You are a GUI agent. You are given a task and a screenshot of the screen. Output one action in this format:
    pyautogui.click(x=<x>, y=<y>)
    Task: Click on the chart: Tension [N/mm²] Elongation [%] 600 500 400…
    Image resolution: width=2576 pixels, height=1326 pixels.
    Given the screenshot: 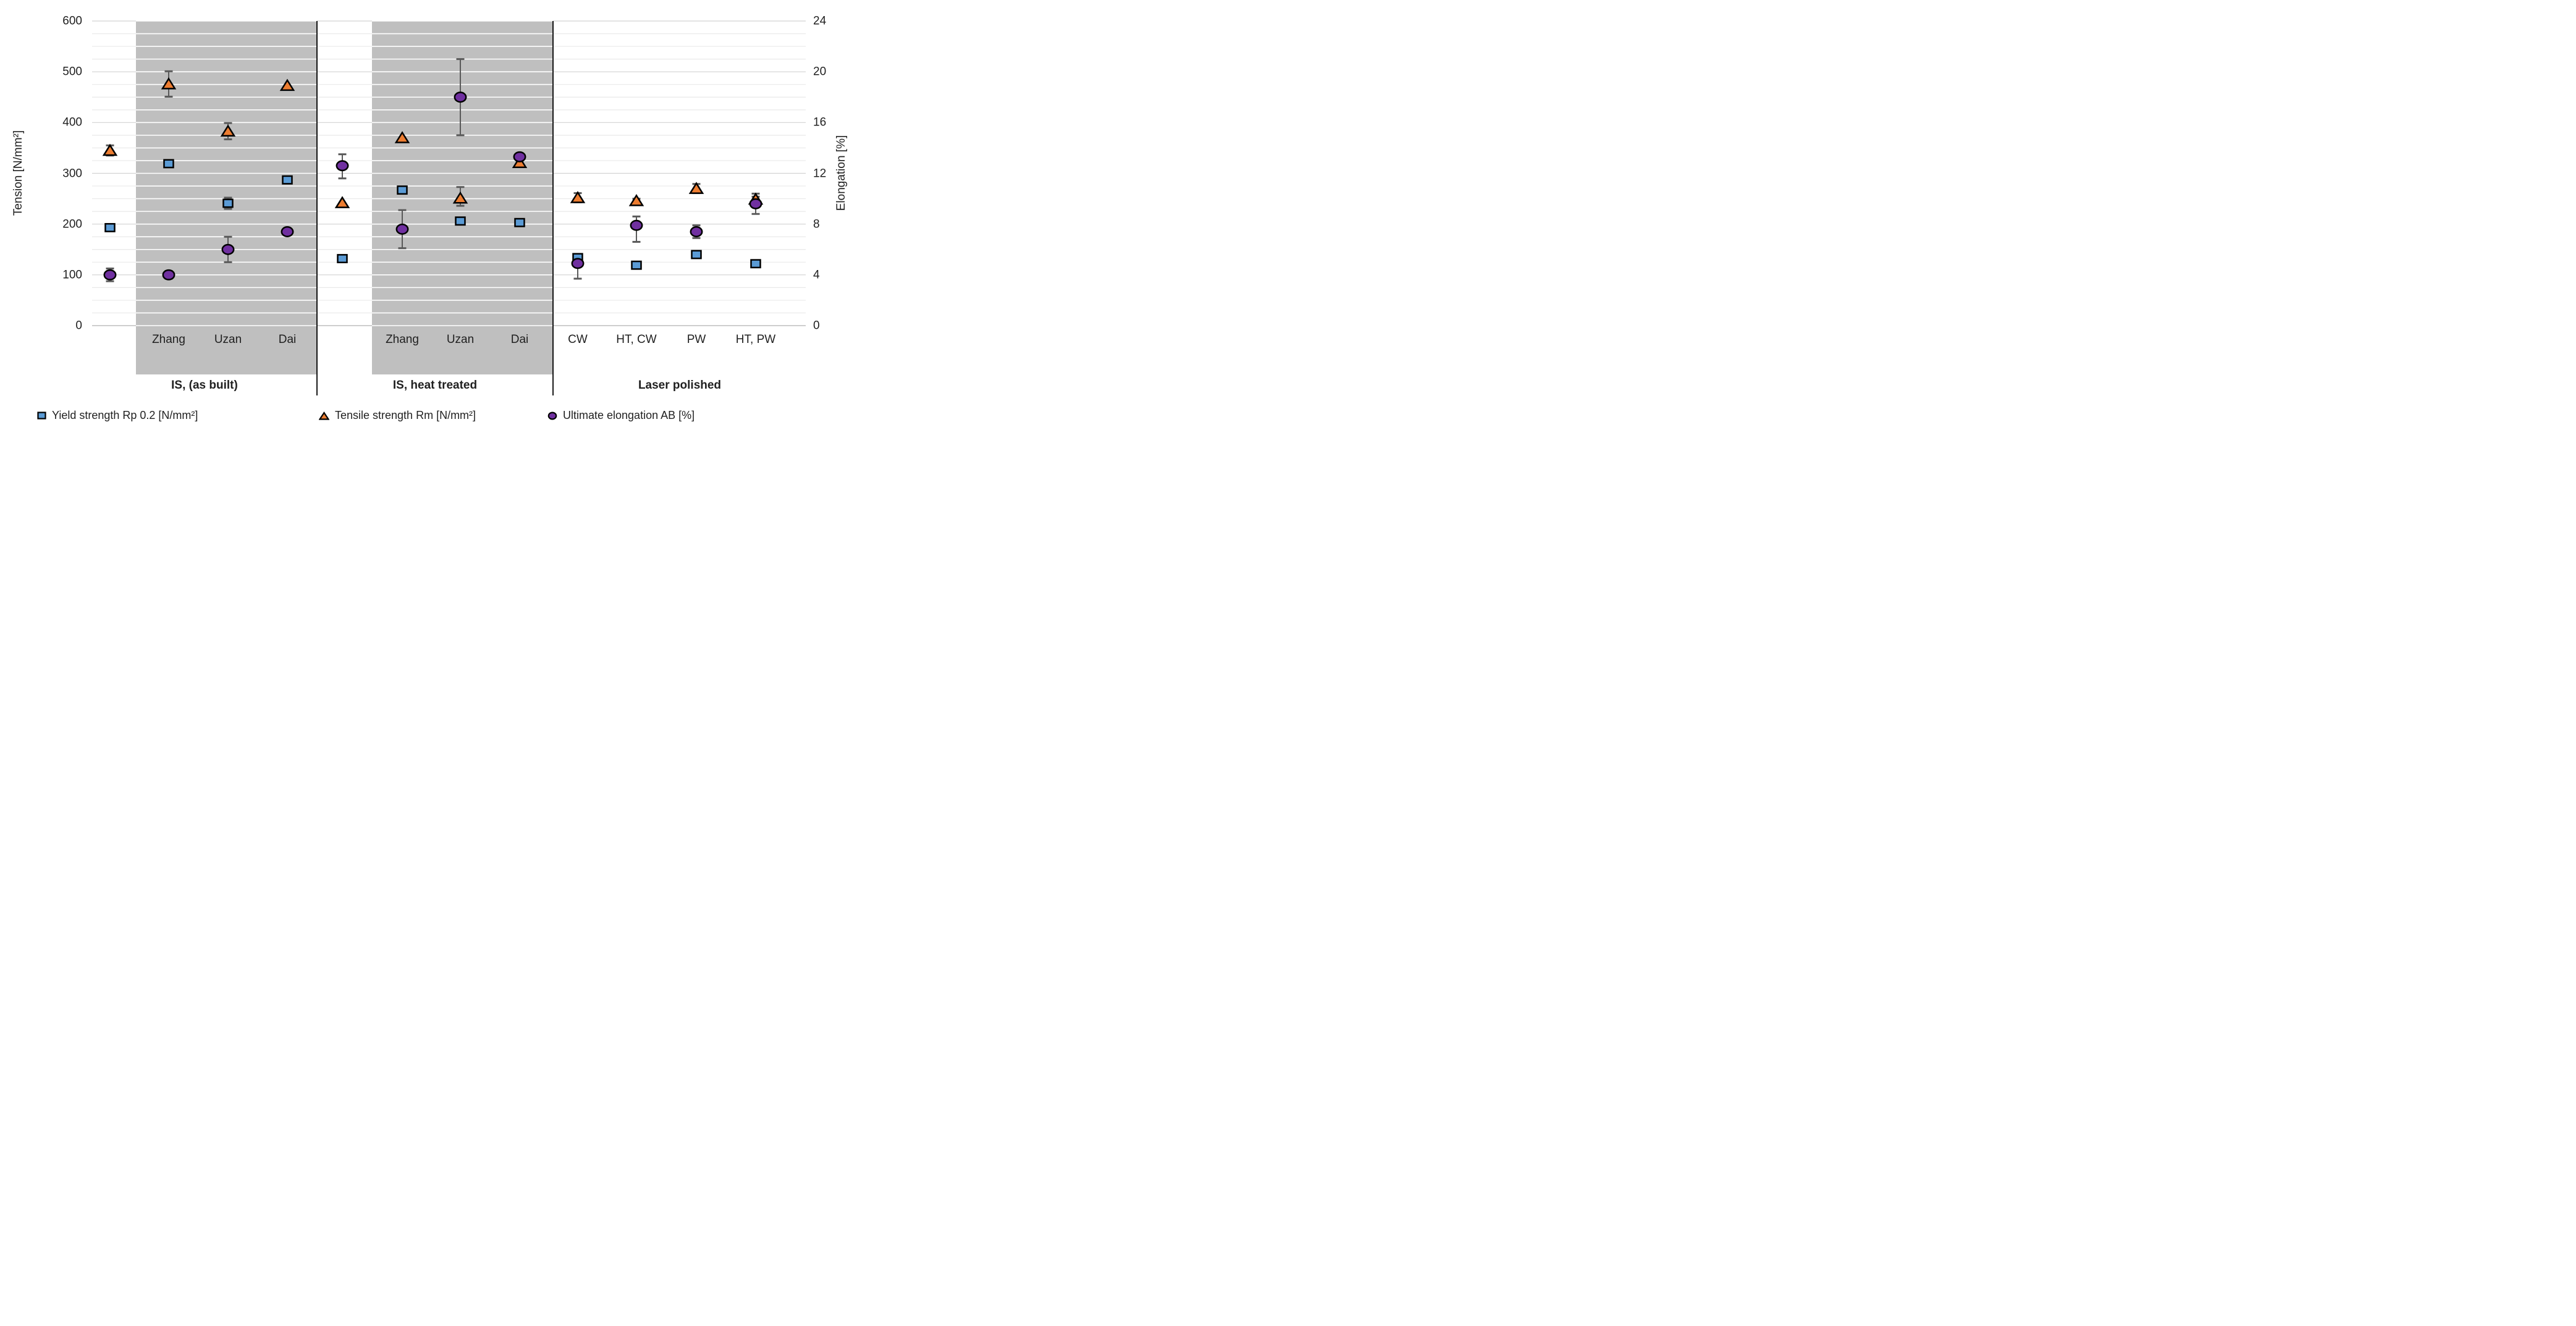 What is the action you would take?
    pyautogui.click(x=429, y=221)
    